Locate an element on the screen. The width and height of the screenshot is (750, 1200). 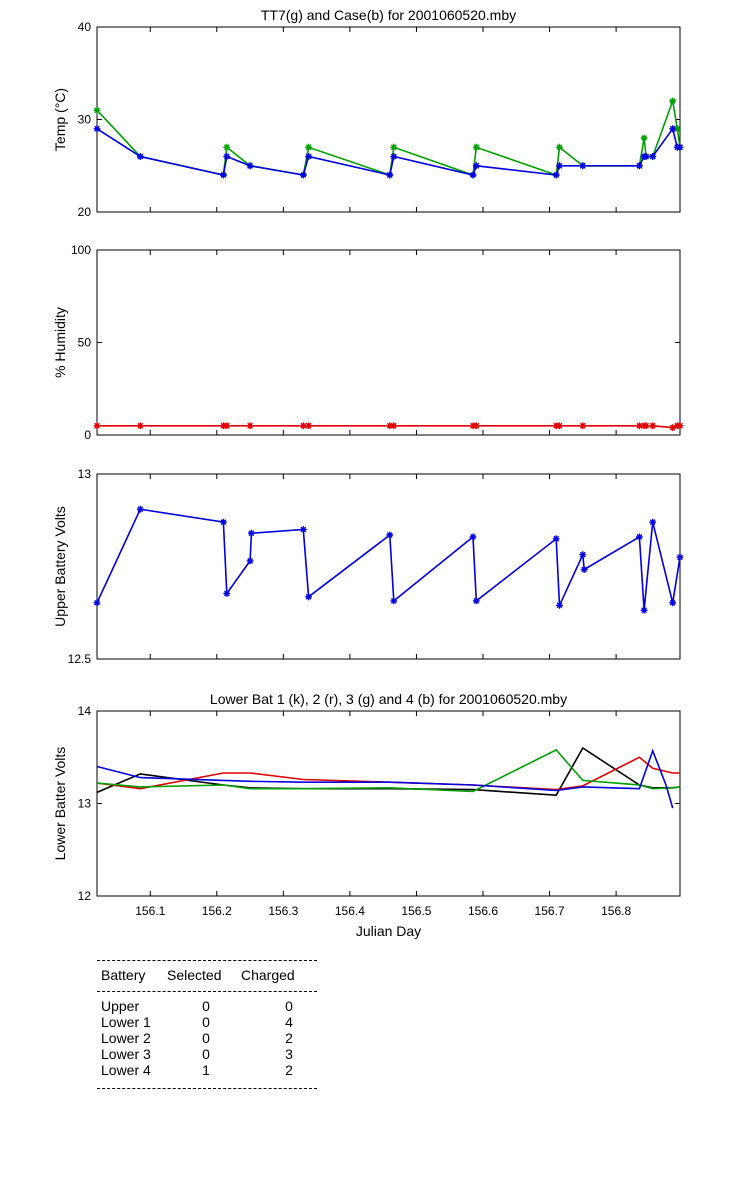
y-tick-label: 40 is located at coordinates (85, 27).